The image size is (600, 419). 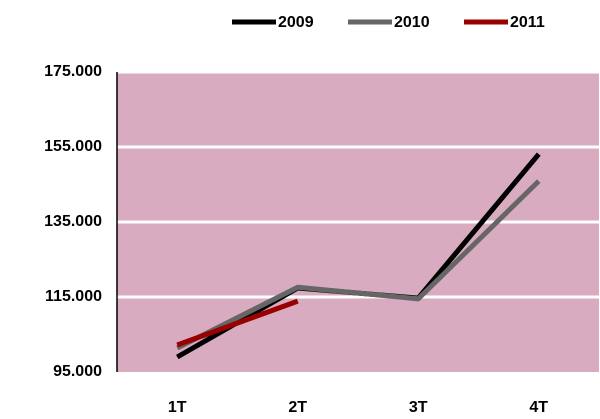 What do you see at coordinates (73, 146) in the screenshot?
I see `y-tick-label: 155.000` at bounding box center [73, 146].